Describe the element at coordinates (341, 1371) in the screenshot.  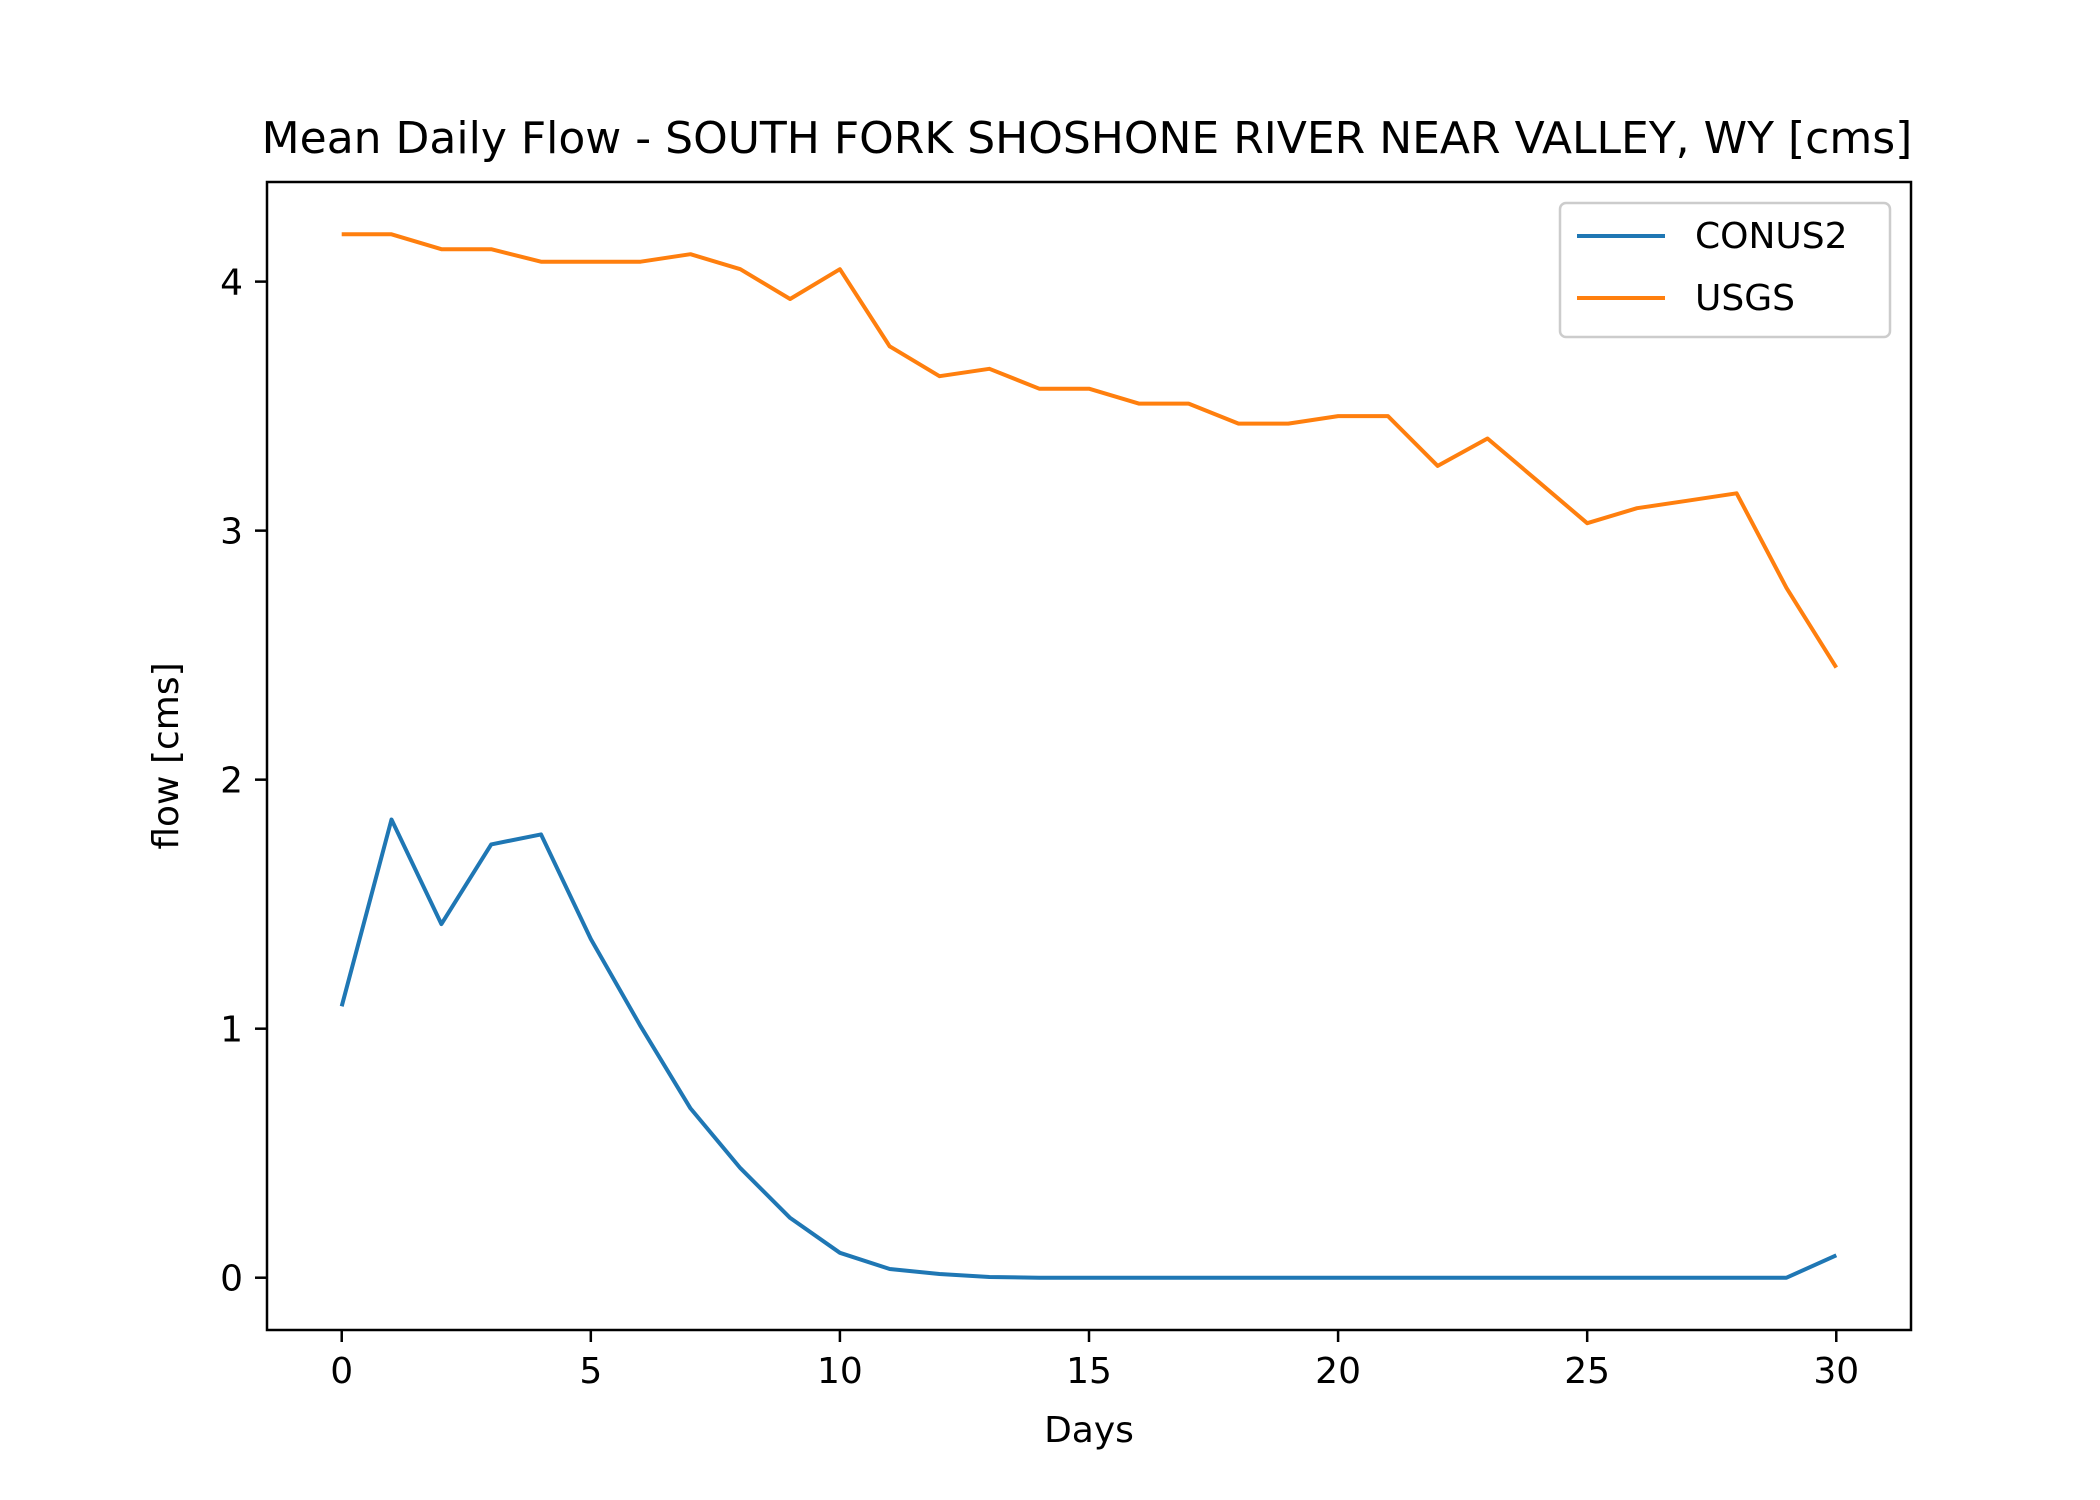
I see `x-tick-label: 0` at that location.